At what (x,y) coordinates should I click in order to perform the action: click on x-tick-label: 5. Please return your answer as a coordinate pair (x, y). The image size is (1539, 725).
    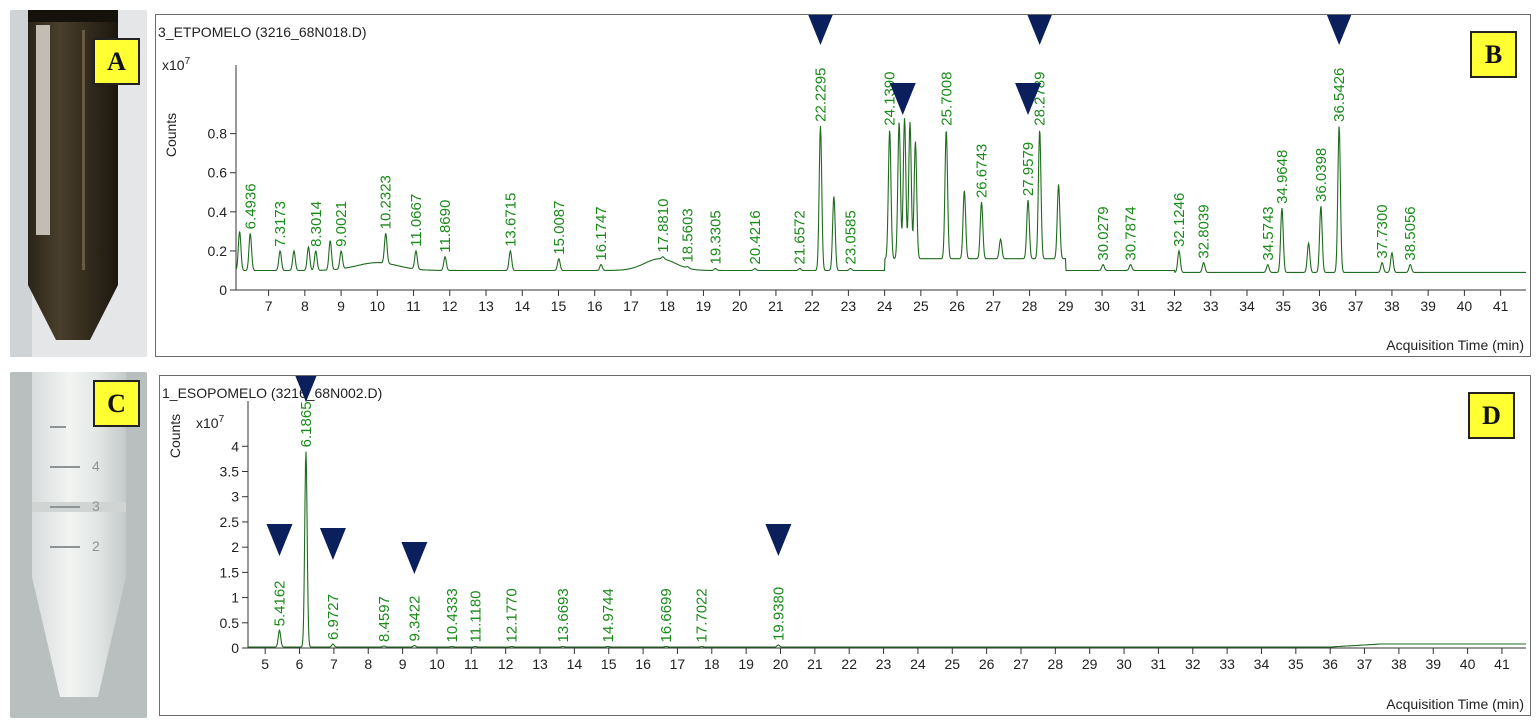
    Looking at the image, I should click on (265, 664).